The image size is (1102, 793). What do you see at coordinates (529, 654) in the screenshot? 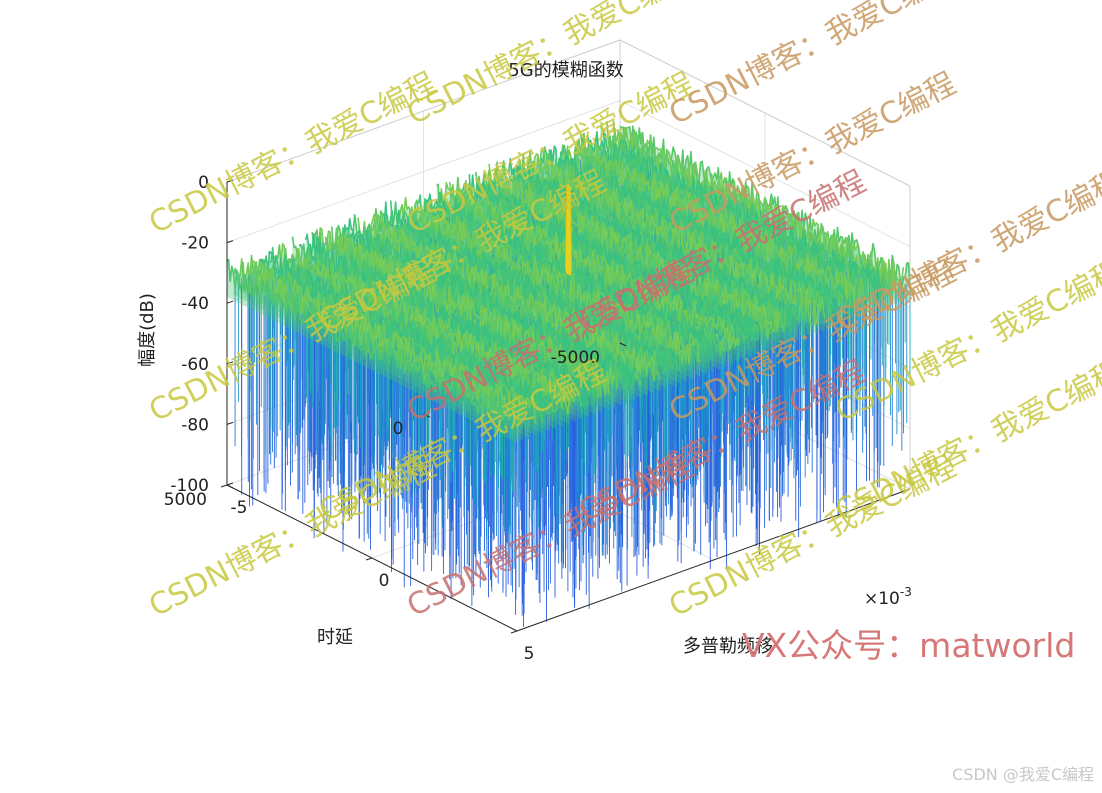
I see `x-tick-label: 5` at bounding box center [529, 654].